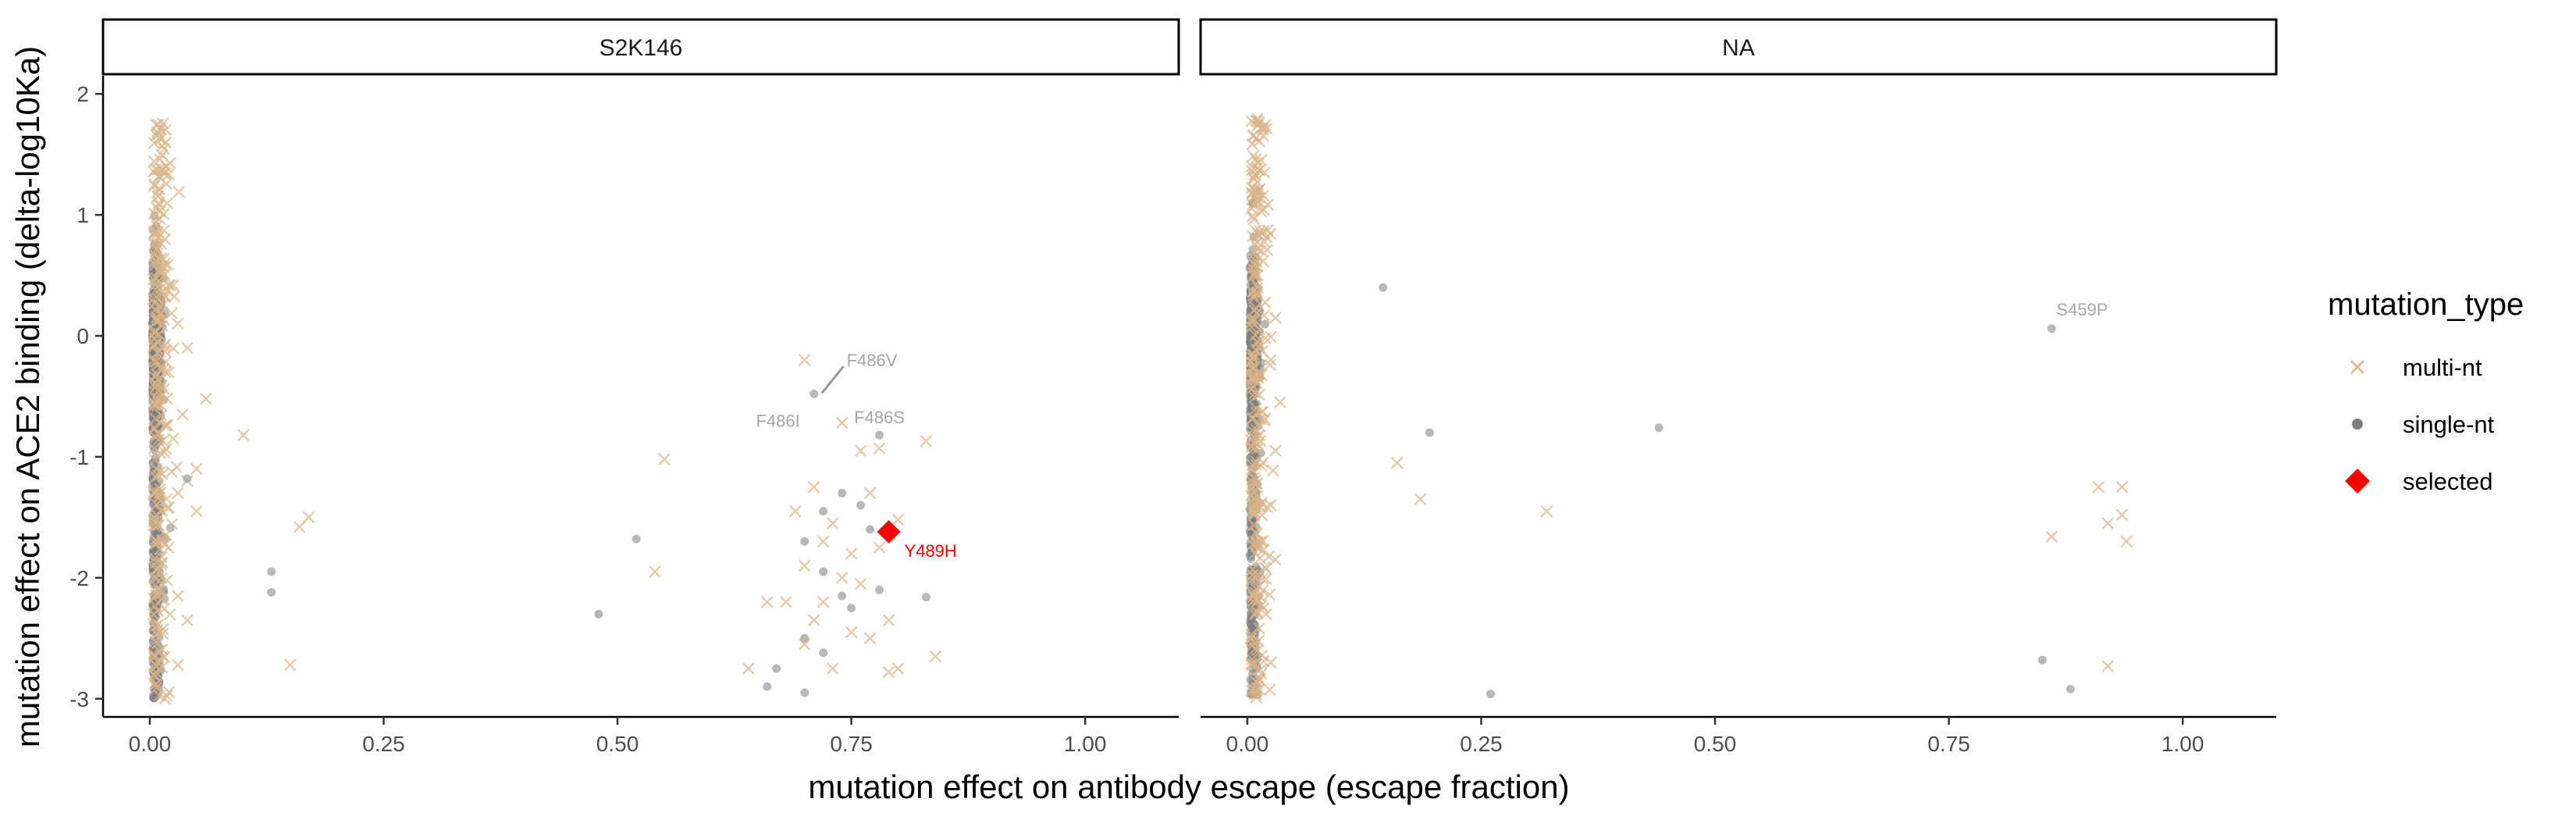 This screenshot has height=820, width=2576. Describe the element at coordinates (1247, 744) in the screenshot. I see `x-tick-label: 0.00` at that location.